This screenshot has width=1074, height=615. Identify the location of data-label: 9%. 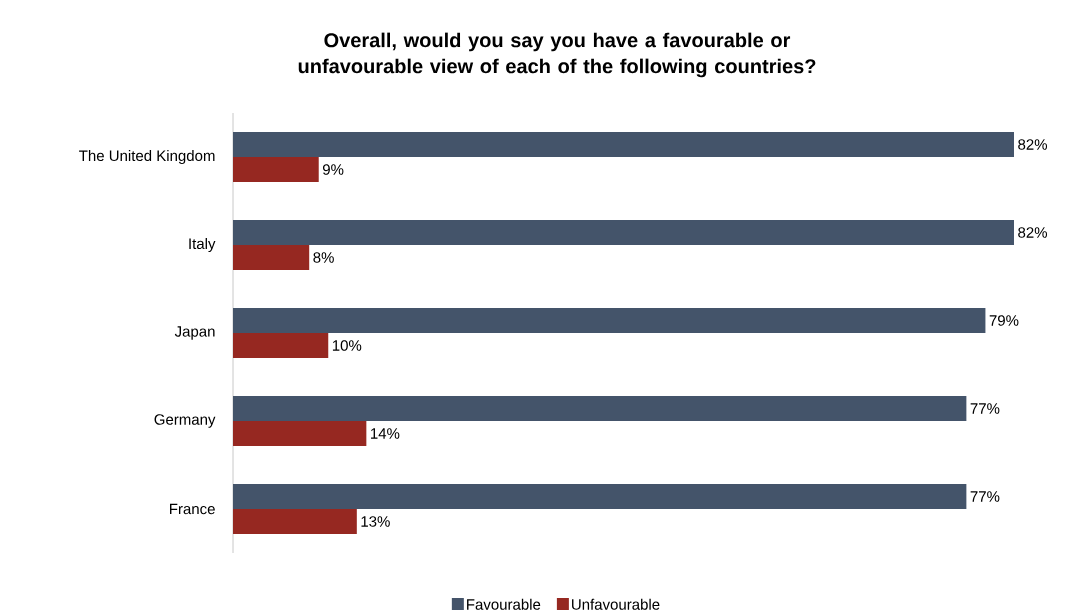
(333, 169).